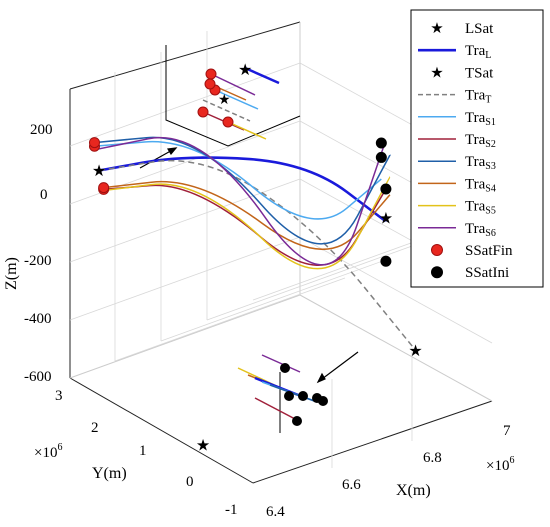  I want to click on legend-label: TSat, so click(479, 73).